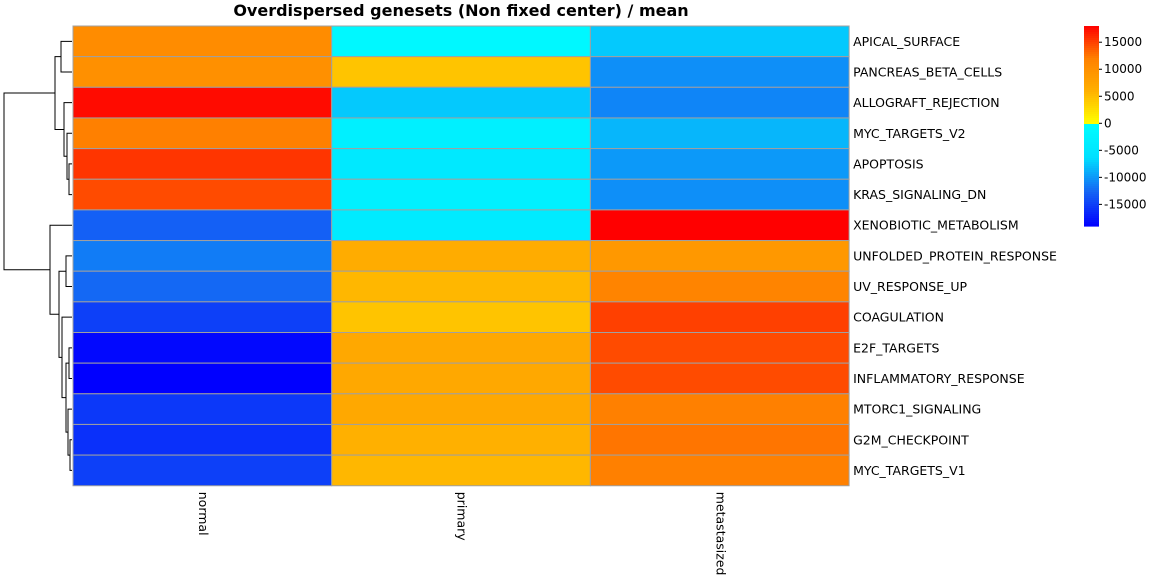 Image resolution: width=1152 pixels, height=576 pixels. Describe the element at coordinates (1125, 177) in the screenshot. I see `legend-tick-label: -10000` at that location.